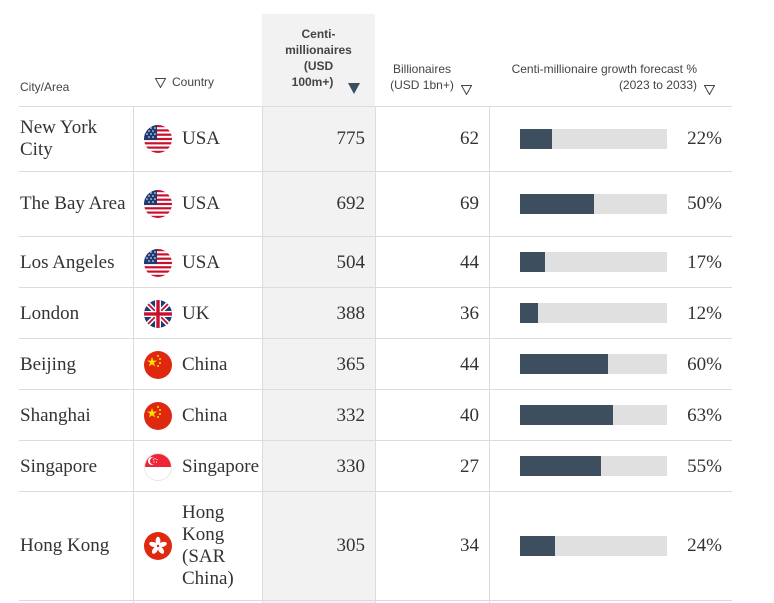  I want to click on city-name: Singapore, so click(59, 466).